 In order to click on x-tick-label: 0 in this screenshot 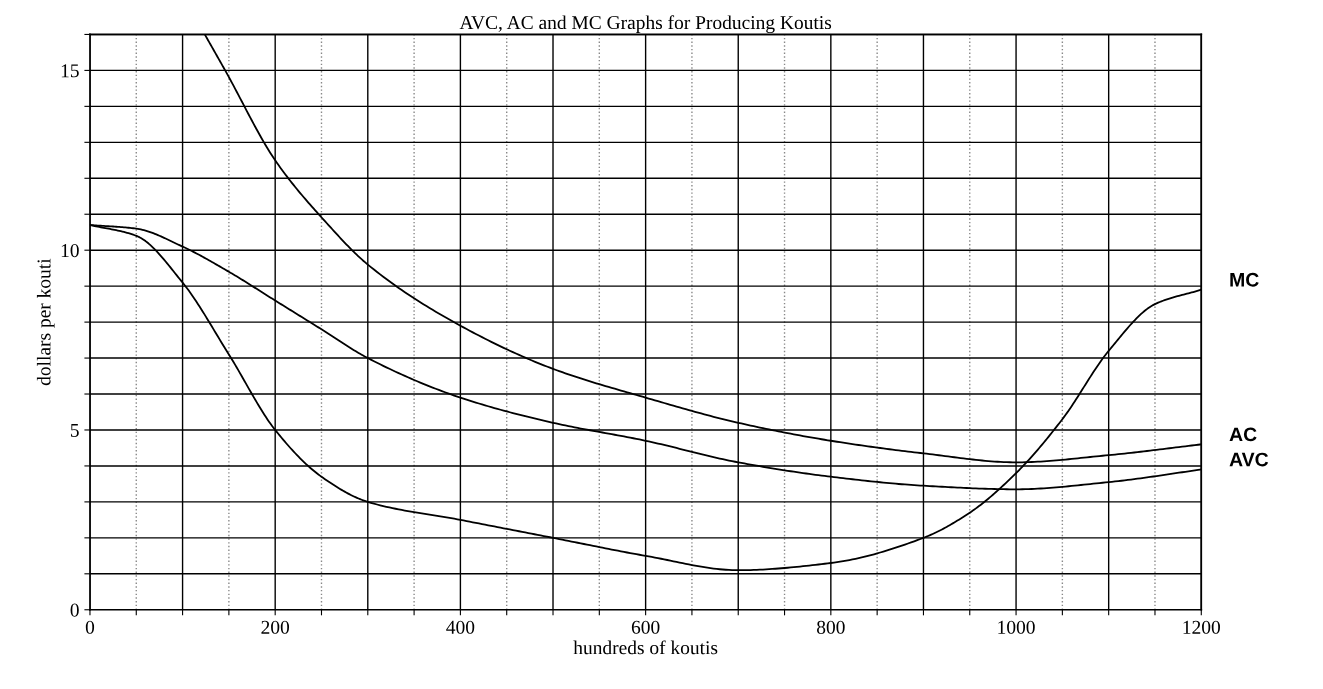, I will do `click(90, 627)`.